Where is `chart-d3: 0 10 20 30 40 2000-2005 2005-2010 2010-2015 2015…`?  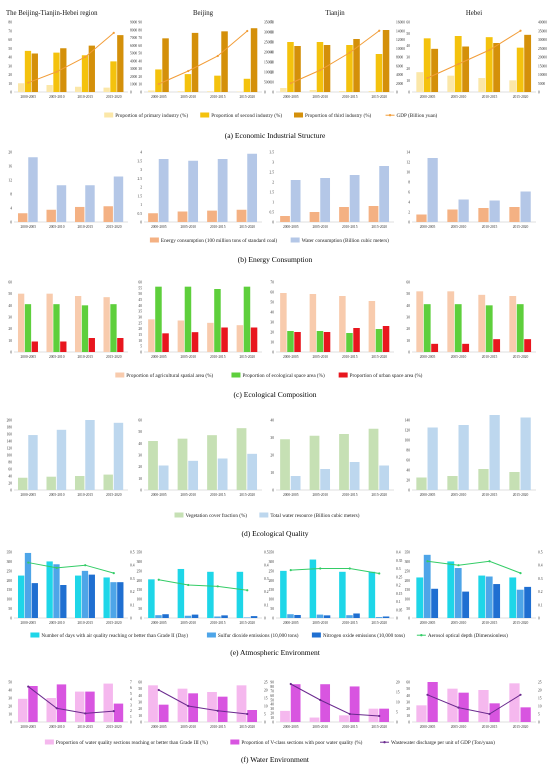
chart-d3: 0 10 20 30 40 2000-2005 2005-2010 2010-2015 2015… is located at coordinates (332, 458).